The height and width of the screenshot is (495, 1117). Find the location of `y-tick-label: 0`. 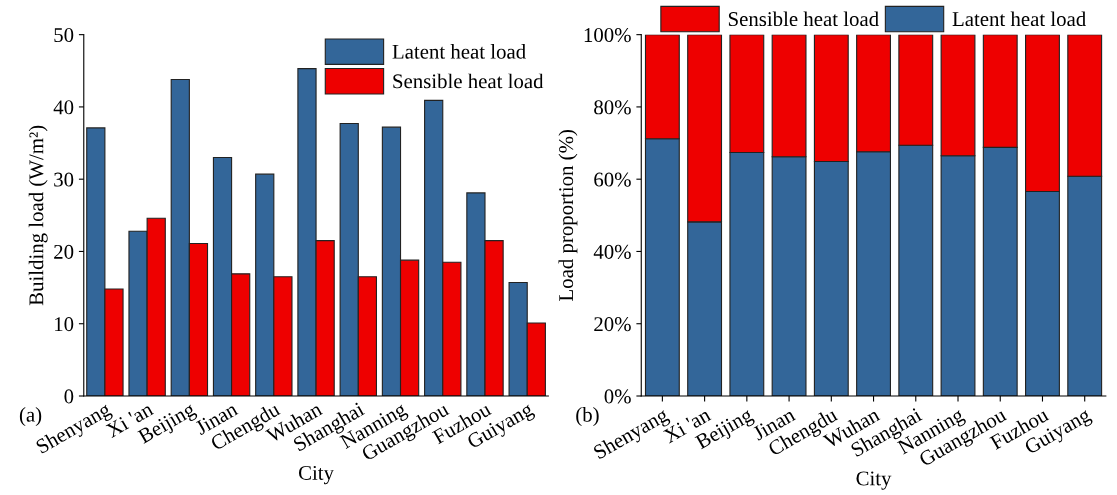

y-tick-label: 0 is located at coordinates (69, 396).